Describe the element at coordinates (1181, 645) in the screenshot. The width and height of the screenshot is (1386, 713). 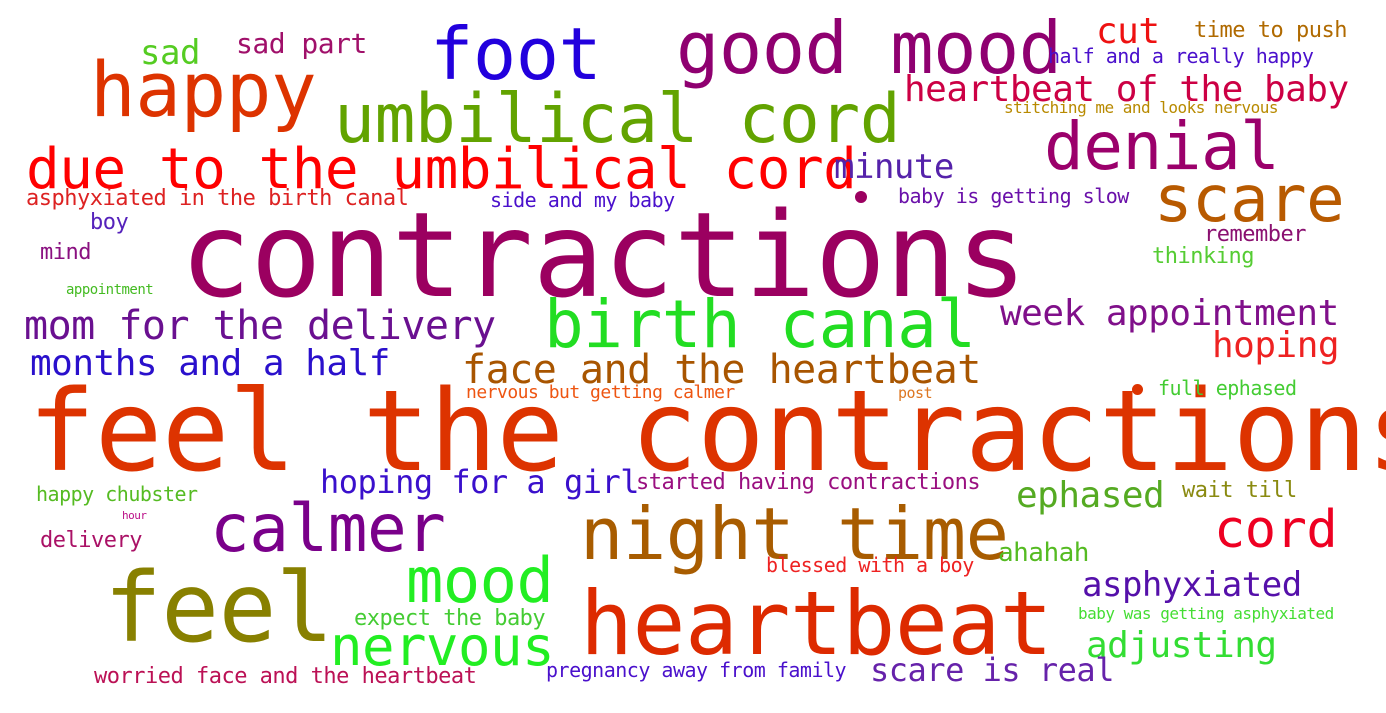
I see `word-adjusting: adjusting` at that location.